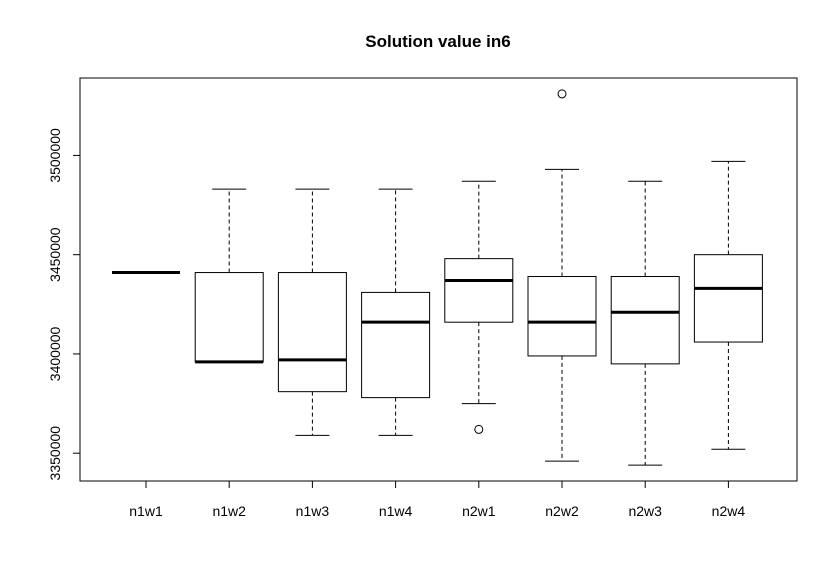  I want to click on box-n2w3, so click(645, 323).